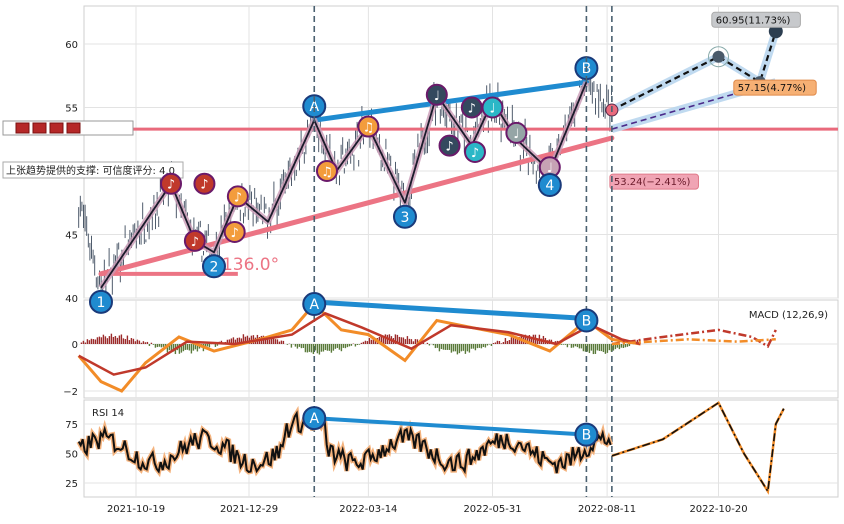  Describe the element at coordinates (71, 236) in the screenshot. I see `price-y-tick-label: 45` at that location.